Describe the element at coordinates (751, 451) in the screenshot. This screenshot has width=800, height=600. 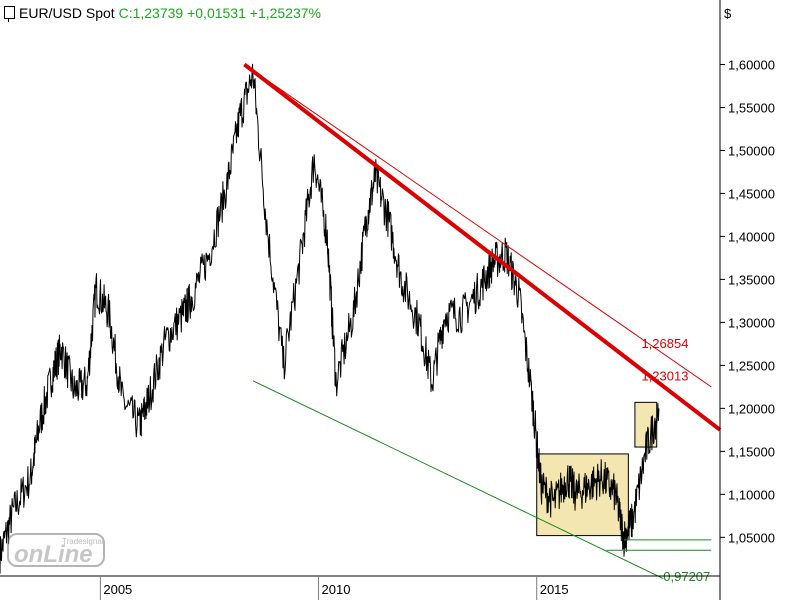
I see `y-tick-label: 1,15000` at that location.